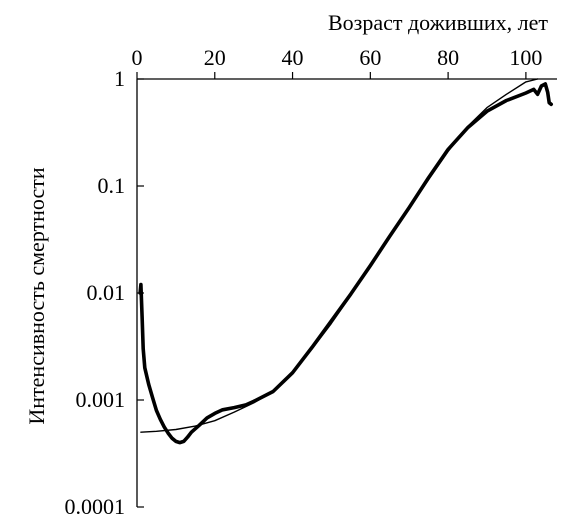  I want to click on y-tick-label: 0.01, so click(106, 292).